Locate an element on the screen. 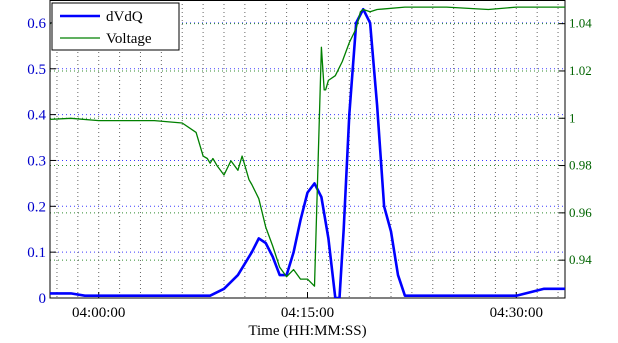 Image resolution: width=618 pixels, height=343 pixels. y-left-tick-label: 0.6 is located at coordinates (36, 24).